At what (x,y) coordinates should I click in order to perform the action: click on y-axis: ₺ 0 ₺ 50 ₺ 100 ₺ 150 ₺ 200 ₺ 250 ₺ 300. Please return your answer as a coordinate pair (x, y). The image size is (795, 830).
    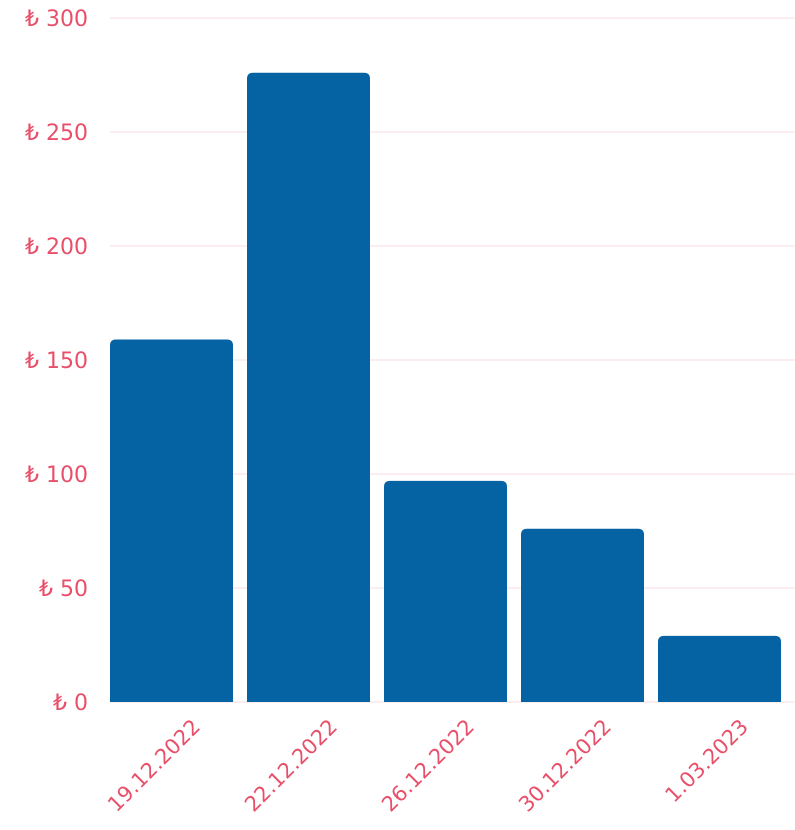
    Looking at the image, I should click on (56, 361).